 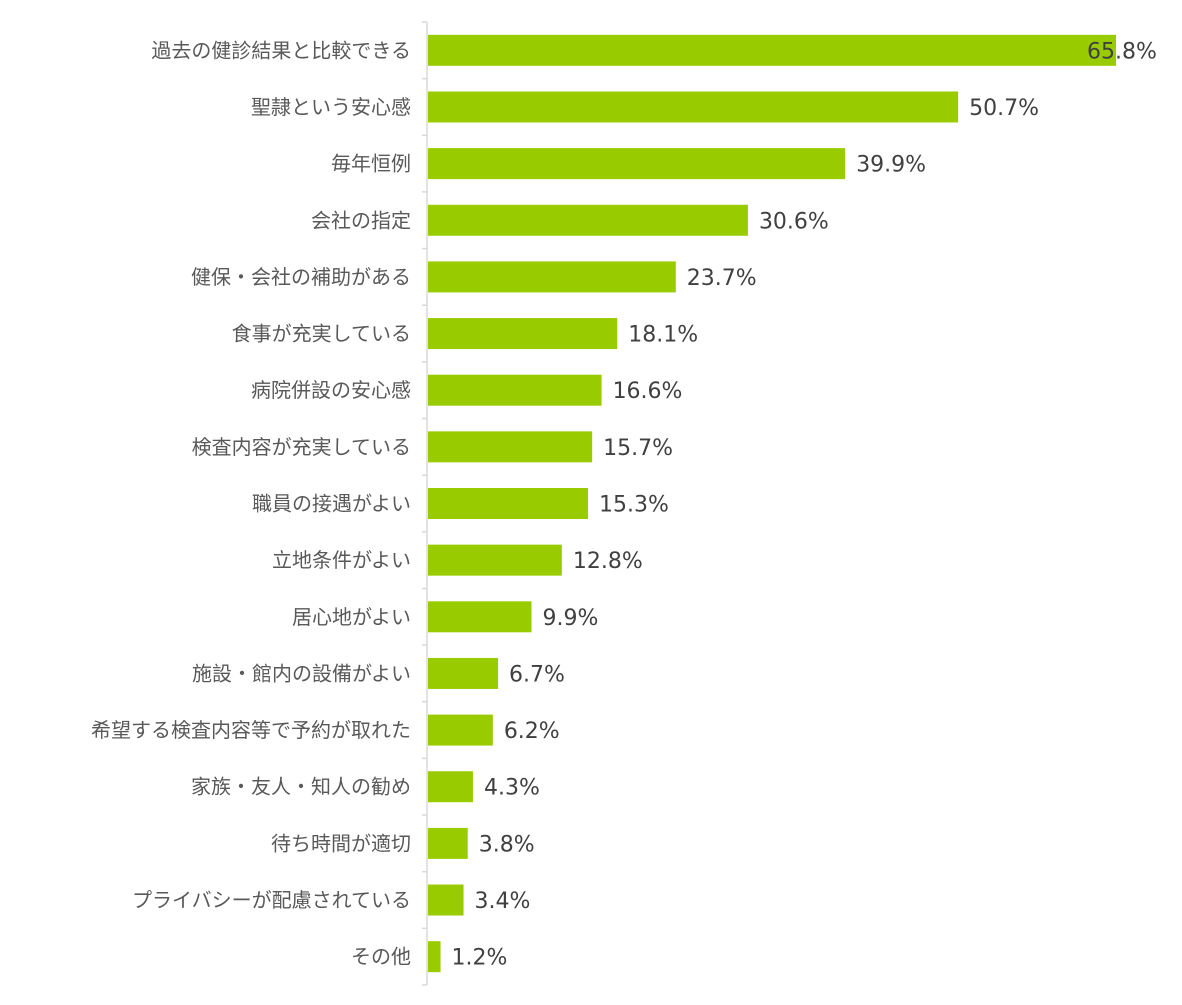 What do you see at coordinates (648, 391) in the screenshot?
I see `data-label: 16.6%` at bounding box center [648, 391].